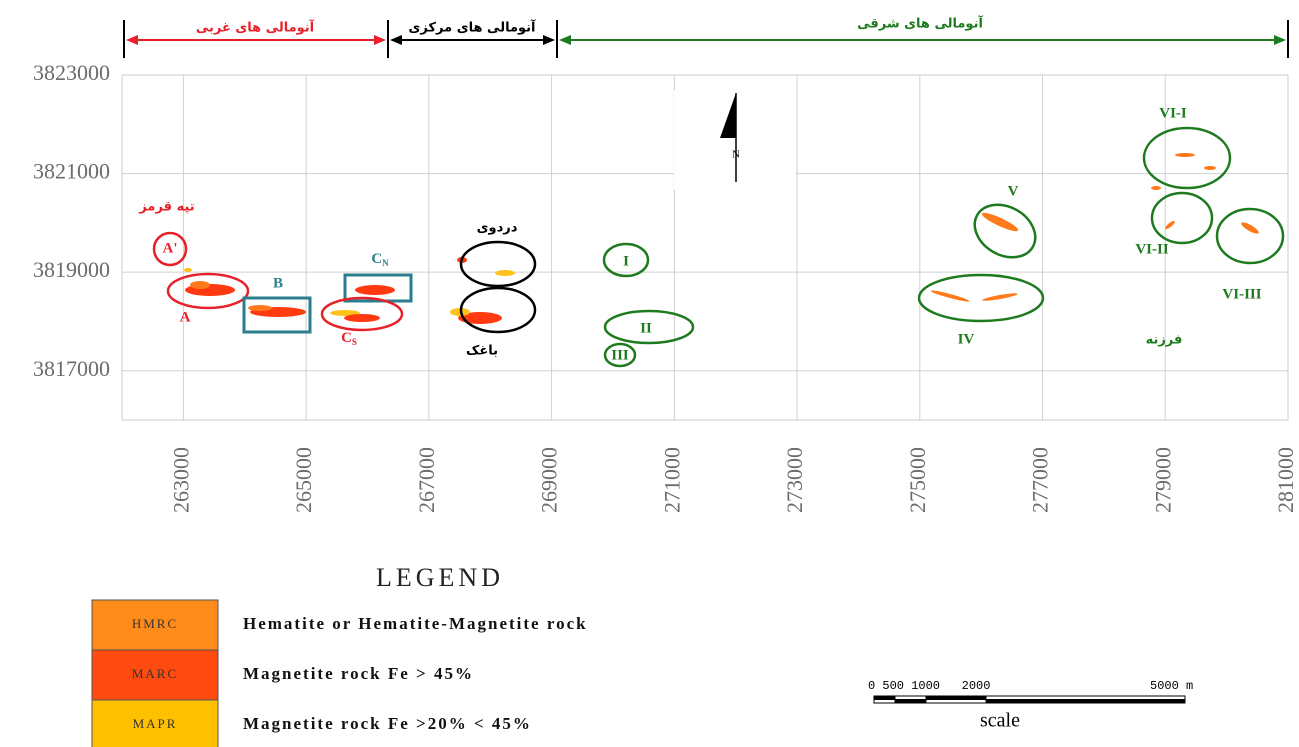 The height and width of the screenshot is (747, 1299). What do you see at coordinates (1164, 340) in the screenshot?
I see `locality-label: فرزنه` at bounding box center [1164, 340].